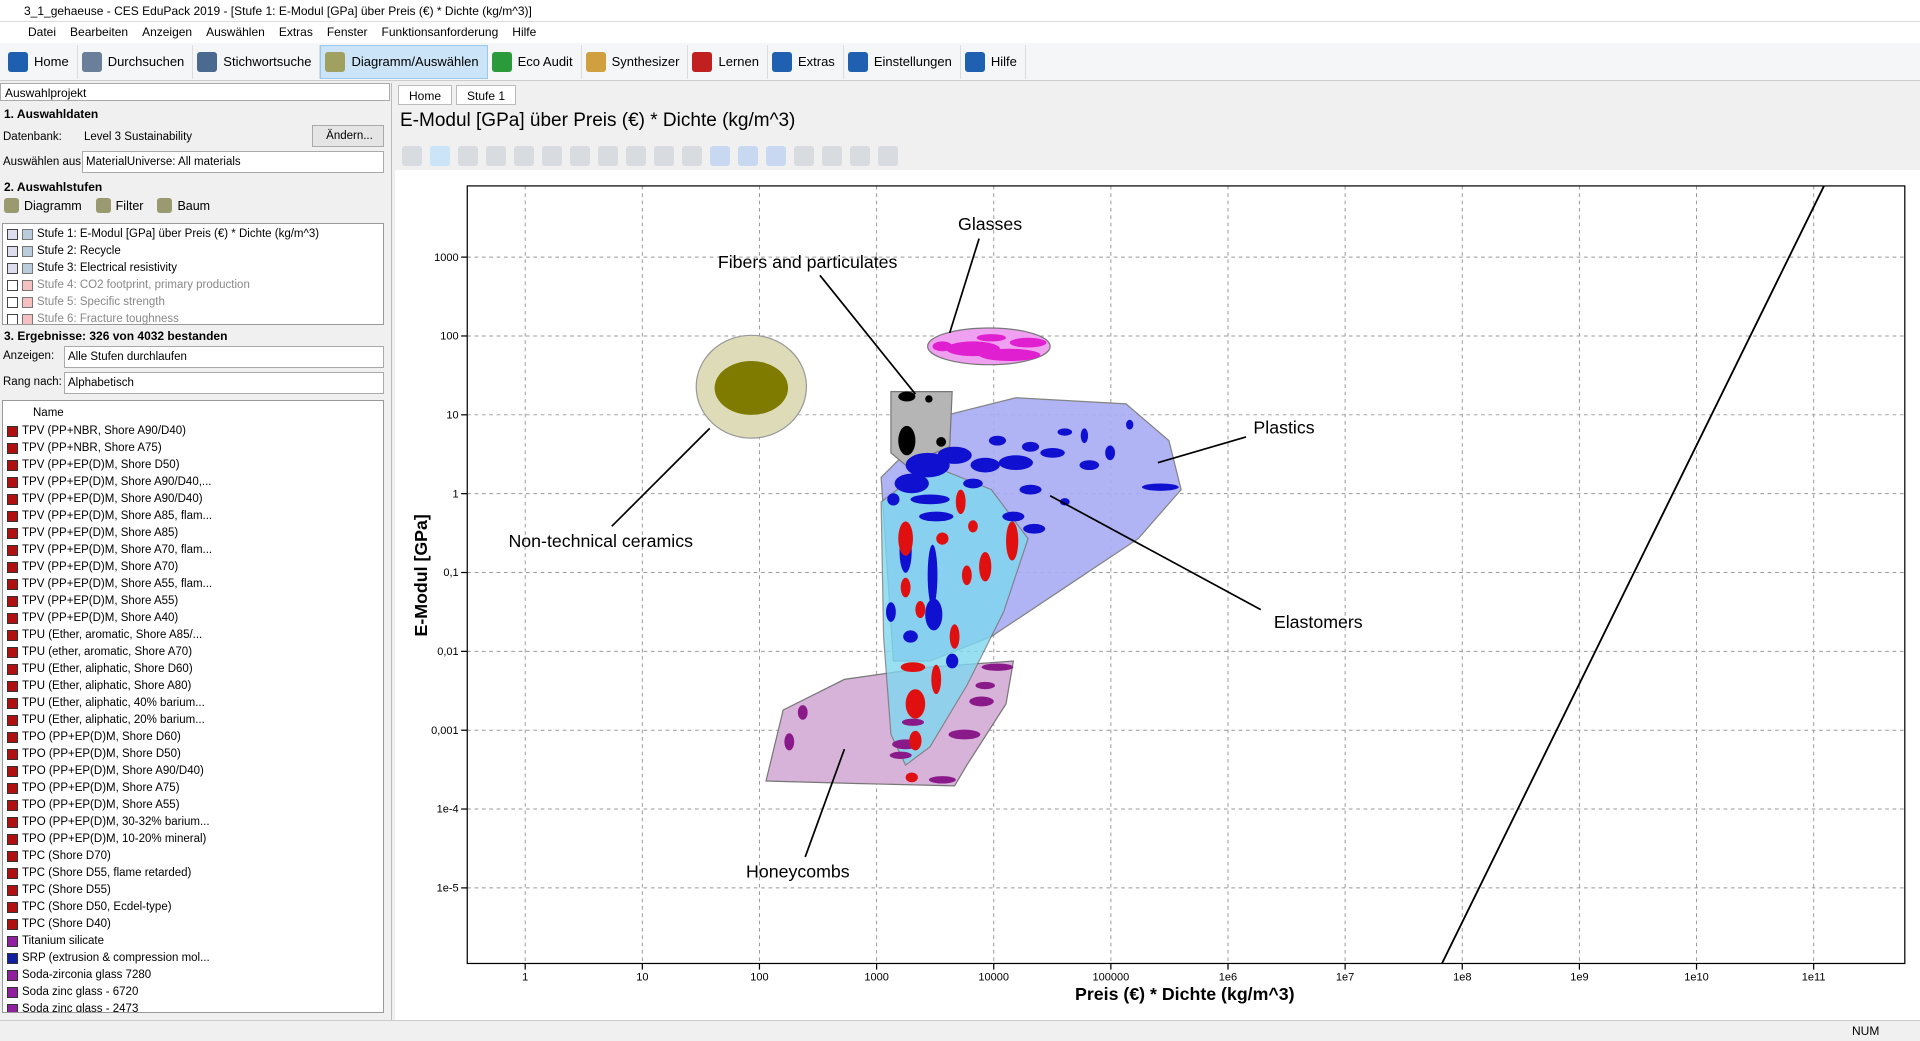 The width and height of the screenshot is (1920, 1041). Describe the element at coordinates (92, 567) in the screenshot. I see `result-row: TPV (PP+EP(D)M, Shore A70)` at that location.